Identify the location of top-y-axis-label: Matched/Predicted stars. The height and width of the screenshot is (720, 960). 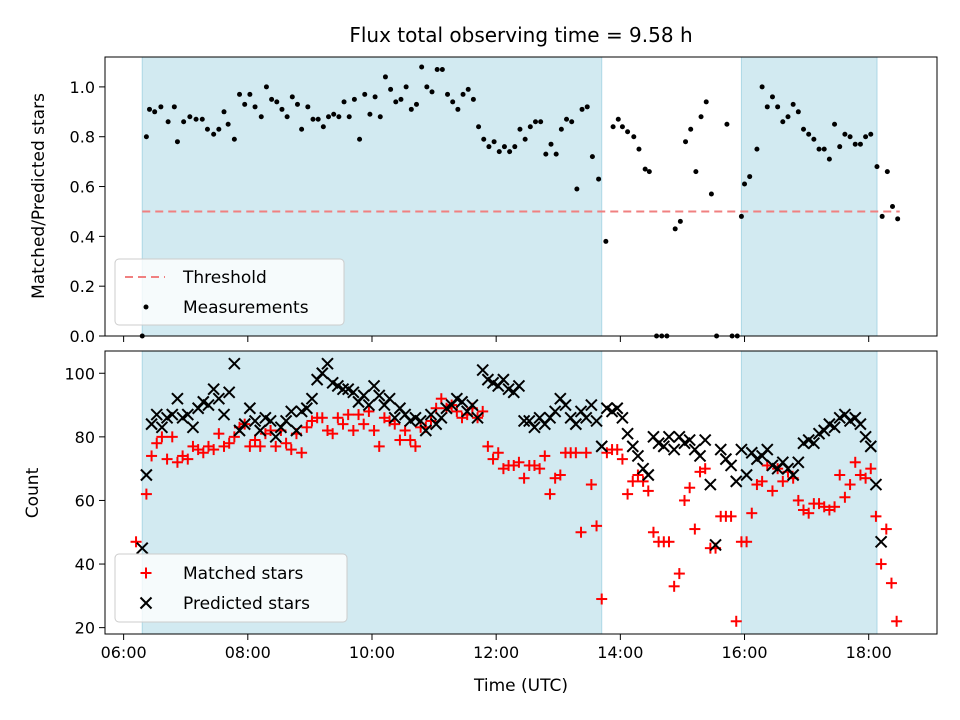
(39, 196).